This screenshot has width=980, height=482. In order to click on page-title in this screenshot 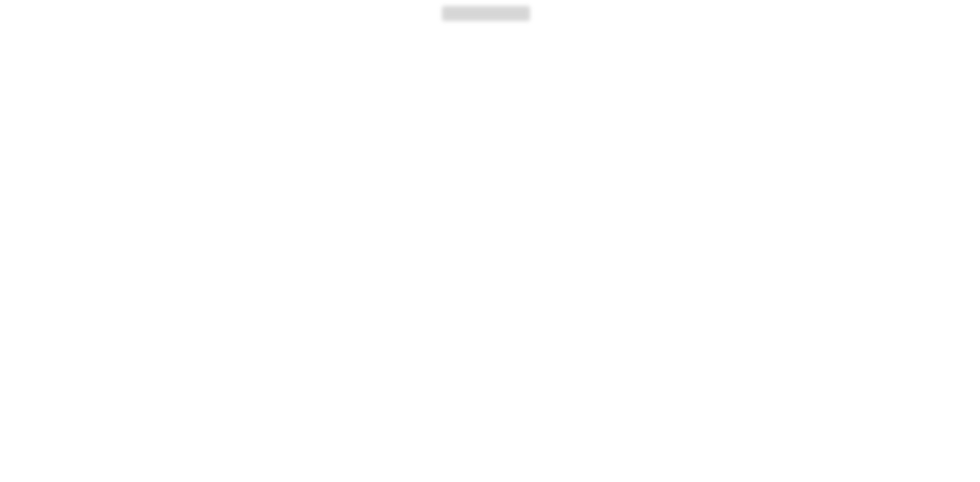, I will do `click(490, 14)`.